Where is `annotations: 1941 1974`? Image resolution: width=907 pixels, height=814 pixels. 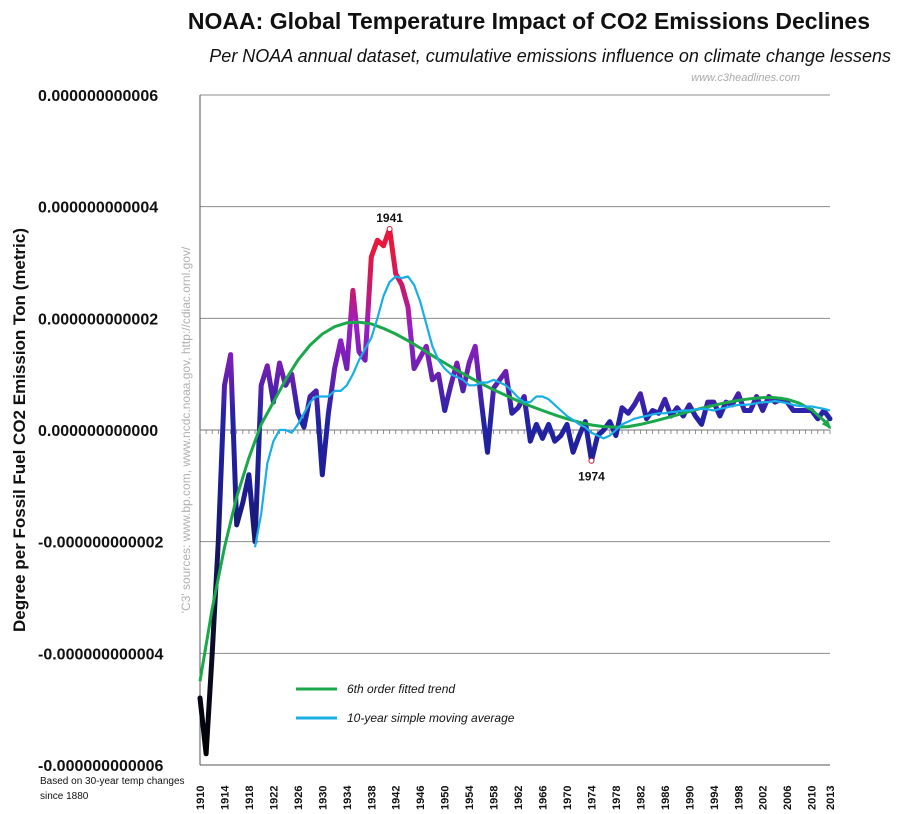
annotations: 1941 1974 is located at coordinates (490, 347).